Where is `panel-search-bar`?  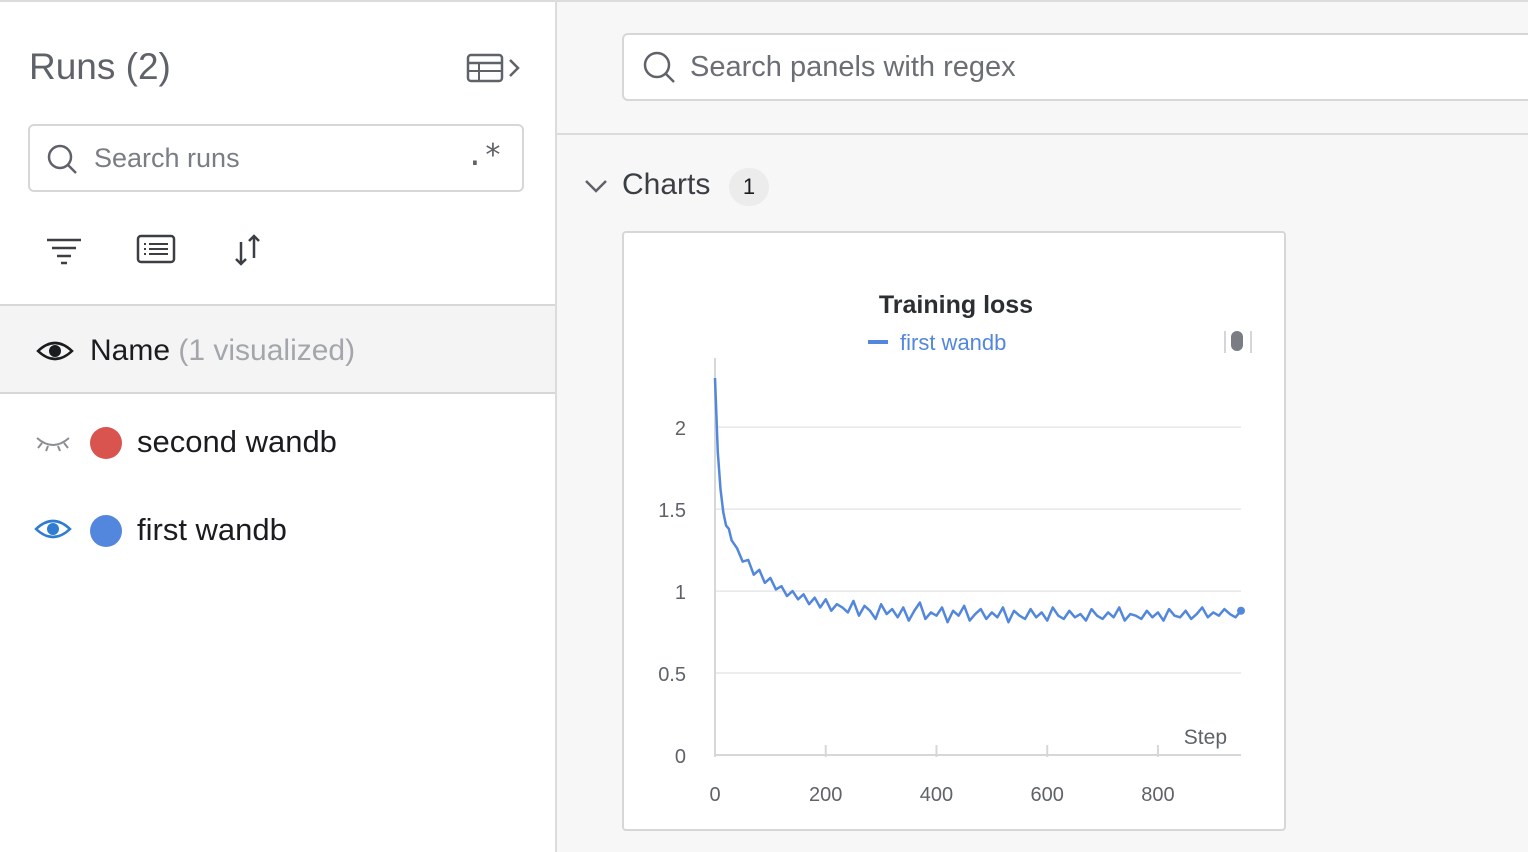
panel-search-bar is located at coordinates (1042, 68).